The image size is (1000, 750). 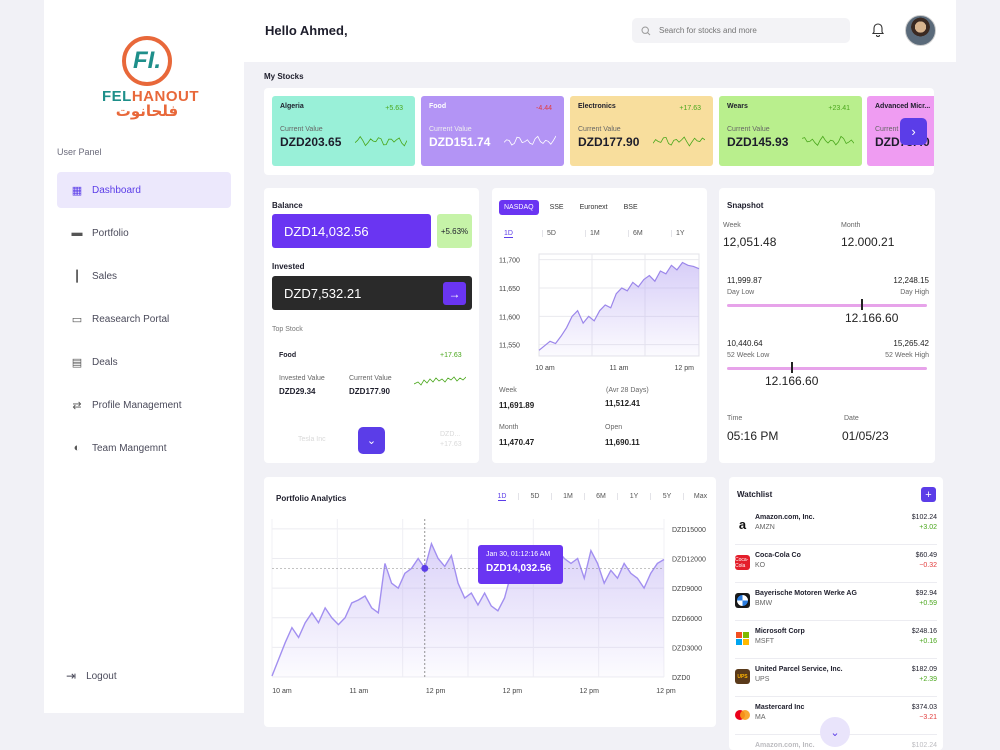 What do you see at coordinates (806, 593) in the screenshot?
I see `watchlist-name: Bayerische Motoren Werke AG` at bounding box center [806, 593].